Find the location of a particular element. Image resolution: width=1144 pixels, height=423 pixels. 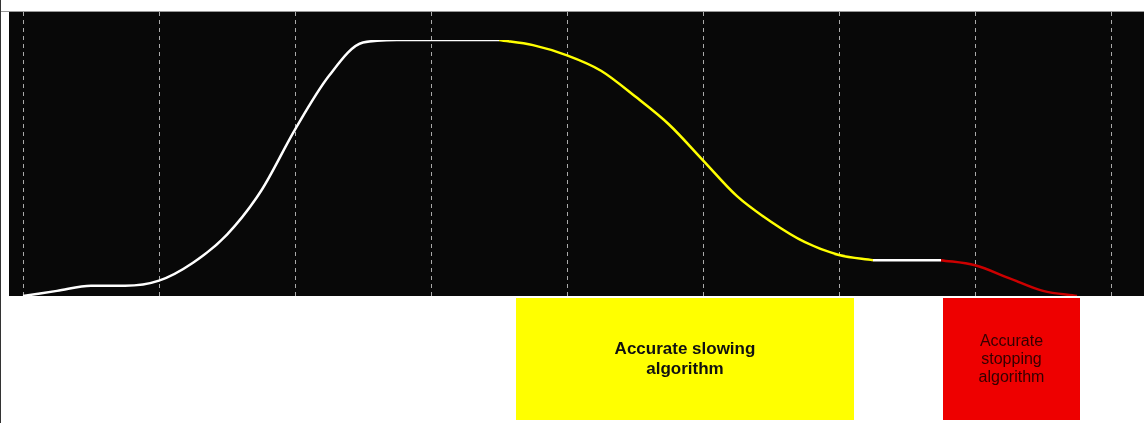

text: Accurate stopping algorithm is located at coordinates (1011, 359).